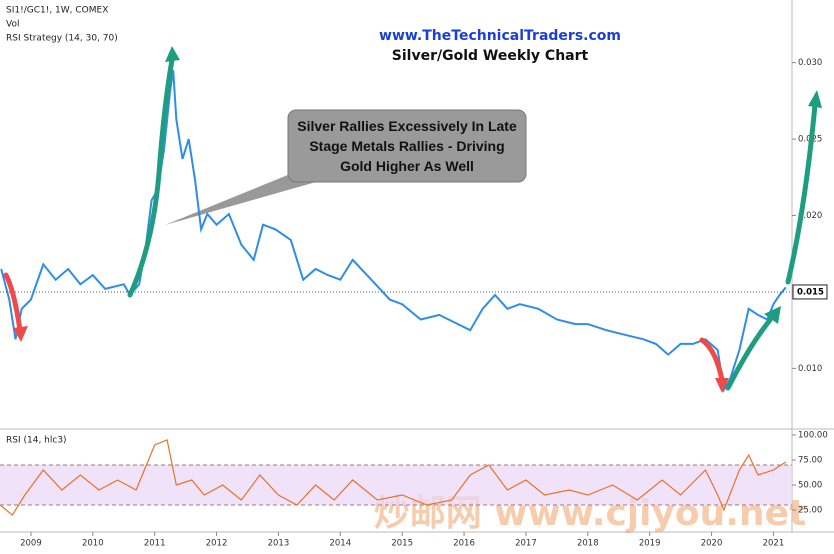 This screenshot has width=834, height=554. What do you see at coordinates (526, 544) in the screenshot?
I see `x-tick-label: 2017` at bounding box center [526, 544].